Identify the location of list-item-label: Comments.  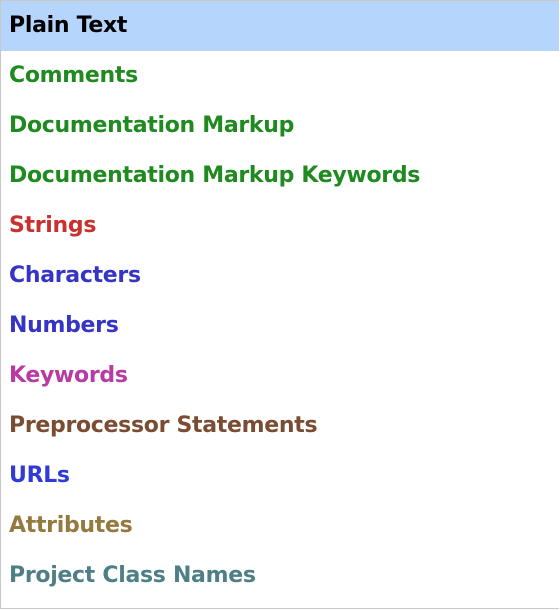
(73, 75).